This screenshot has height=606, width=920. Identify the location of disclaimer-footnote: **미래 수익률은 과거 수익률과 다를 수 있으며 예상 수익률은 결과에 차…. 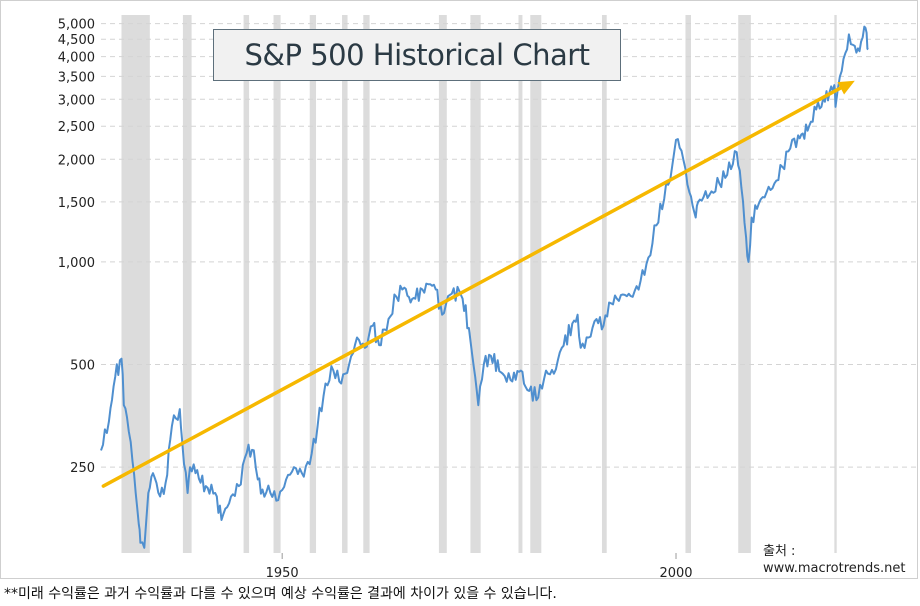
(280, 594).